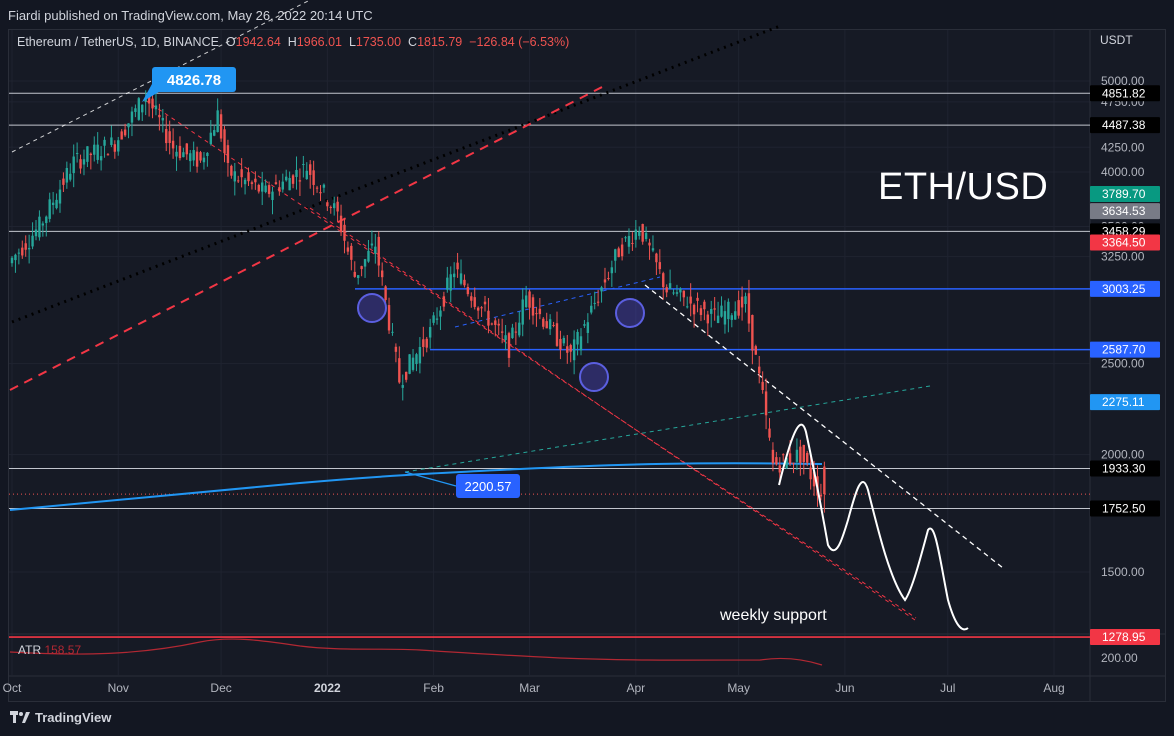 This screenshot has height=736, width=1174. I want to click on tradingview-logo: TradingView, so click(60, 717).